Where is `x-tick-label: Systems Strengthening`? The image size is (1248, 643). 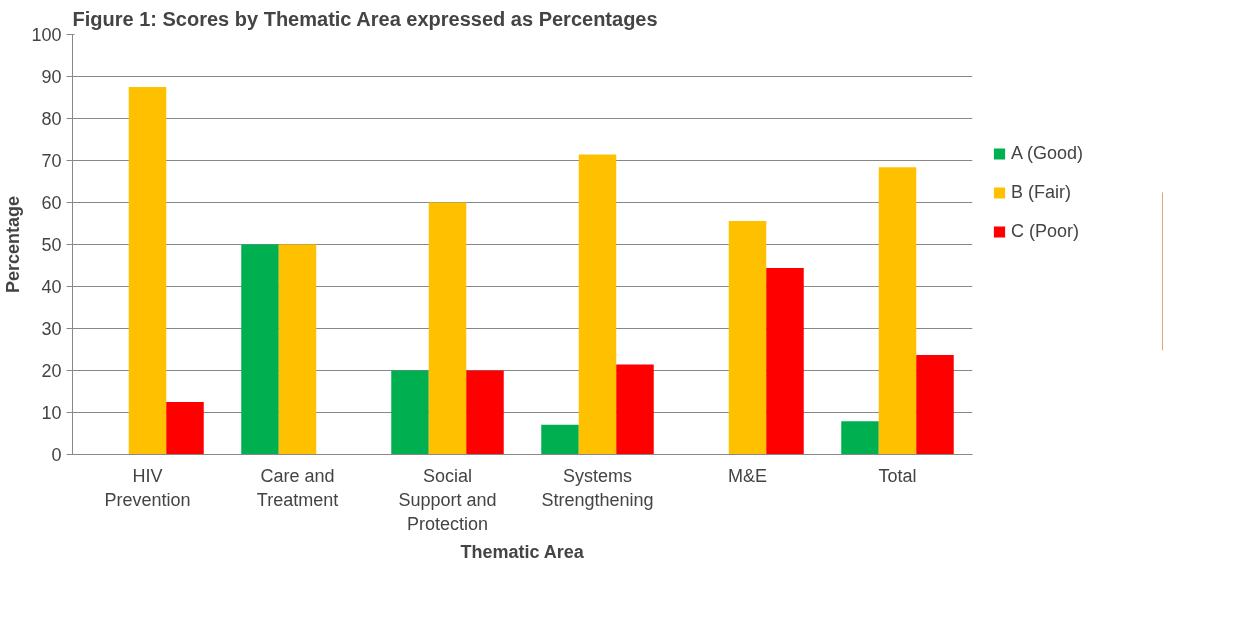 x-tick-label: Systems Strengthening is located at coordinates (597, 487).